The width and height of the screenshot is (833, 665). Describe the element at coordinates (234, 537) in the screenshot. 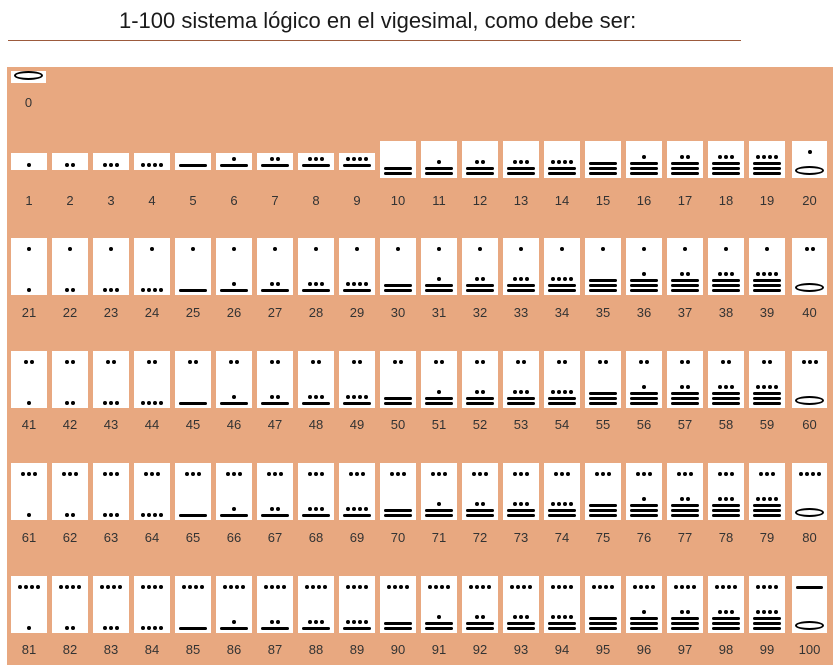

I see `number-label: 66` at that location.